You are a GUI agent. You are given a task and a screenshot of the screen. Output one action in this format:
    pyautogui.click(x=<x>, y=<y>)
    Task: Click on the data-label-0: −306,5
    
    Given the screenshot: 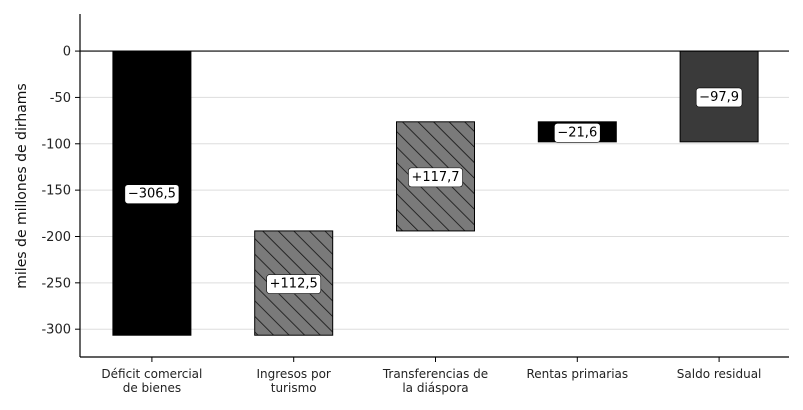 What is the action you would take?
    pyautogui.click(x=152, y=194)
    